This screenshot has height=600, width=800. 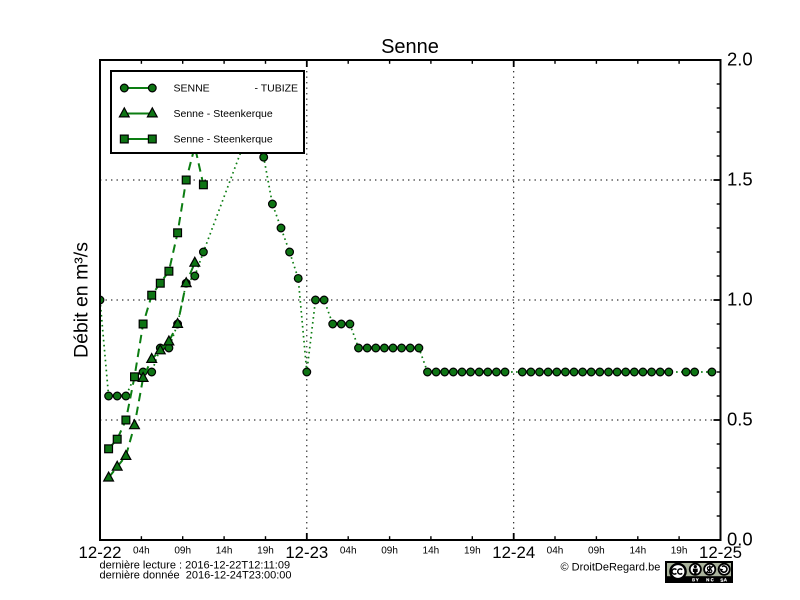 I want to click on svg-text: © DroitDeRegard.be, so click(x=611, y=567).